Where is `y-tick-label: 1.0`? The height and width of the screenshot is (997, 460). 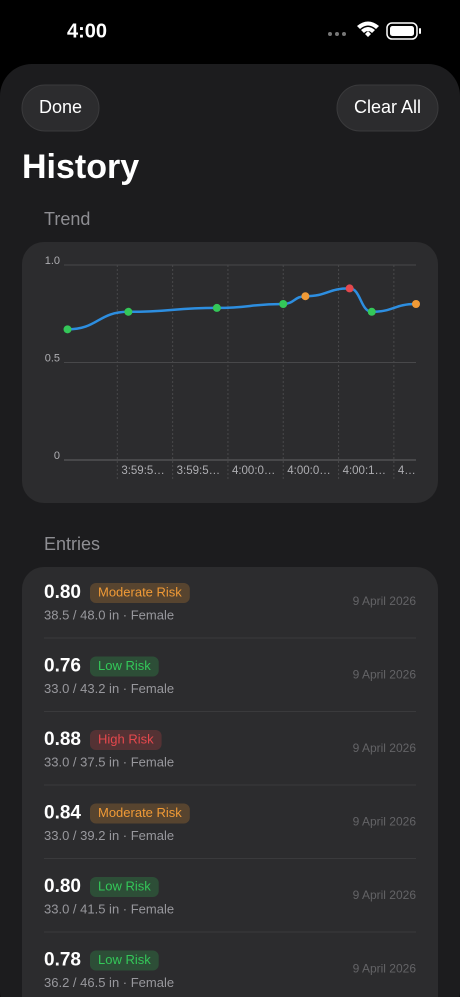
y-tick-label: 1.0 is located at coordinates (52, 261).